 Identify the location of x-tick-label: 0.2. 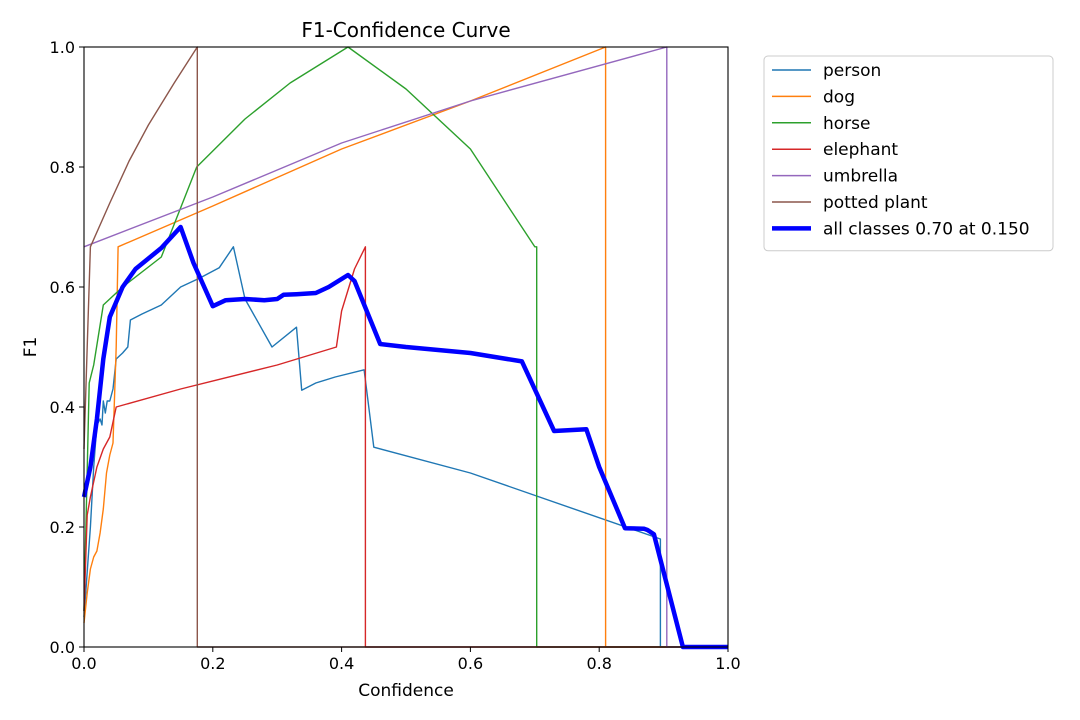
(212, 663).